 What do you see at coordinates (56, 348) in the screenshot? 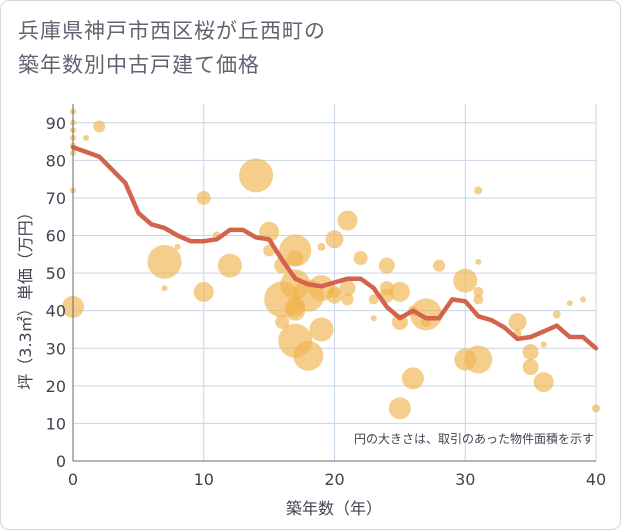
I see `y-tick-label: 30` at bounding box center [56, 348].